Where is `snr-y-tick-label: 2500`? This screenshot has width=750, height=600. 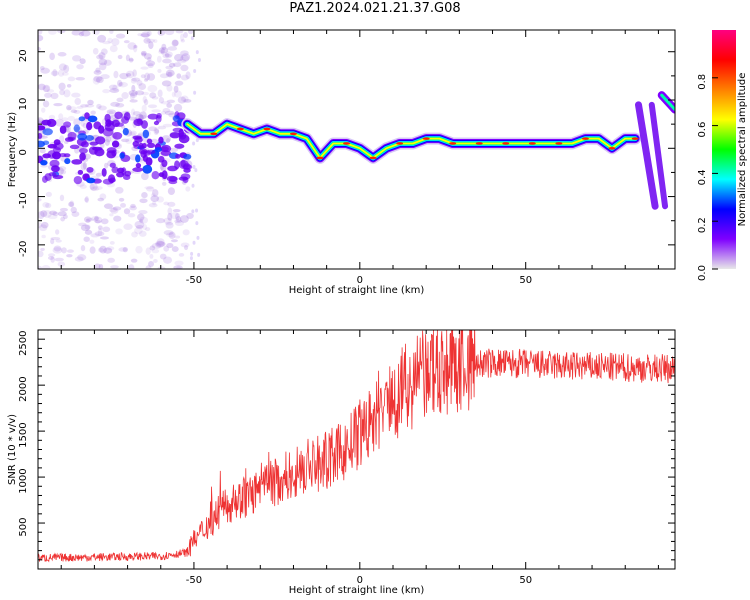 snr-y-tick-label: 2500 is located at coordinates (23, 342).